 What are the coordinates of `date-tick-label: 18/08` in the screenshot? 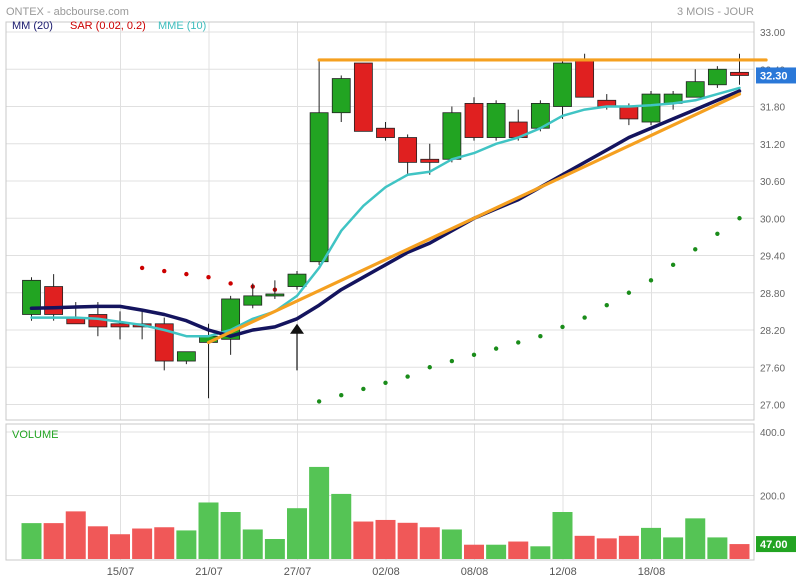 It's located at (652, 572).